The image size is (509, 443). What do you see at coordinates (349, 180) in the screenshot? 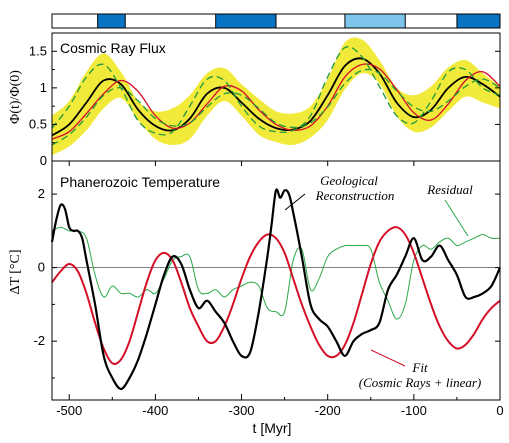
I see `annotation-geological: Geological` at bounding box center [349, 180].